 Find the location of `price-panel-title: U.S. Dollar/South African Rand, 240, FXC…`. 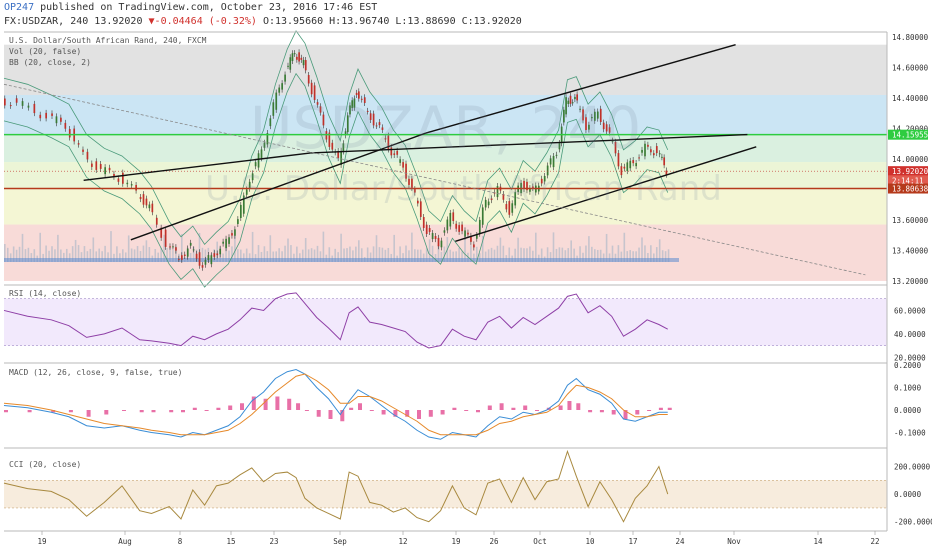

price-panel-title: U.S. Dollar/South African Rand, 240, FXC… is located at coordinates (108, 40).